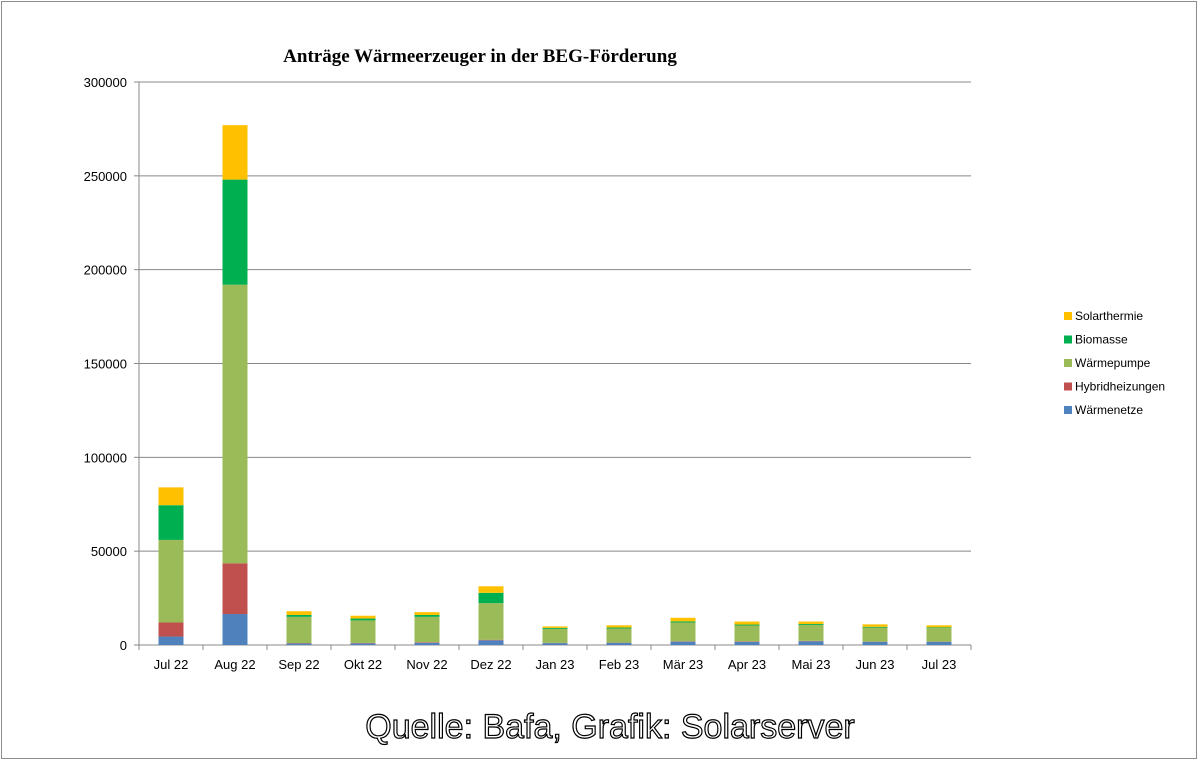  Describe the element at coordinates (363, 664) in the screenshot. I see `x-tick-label: Okt 22` at that location.